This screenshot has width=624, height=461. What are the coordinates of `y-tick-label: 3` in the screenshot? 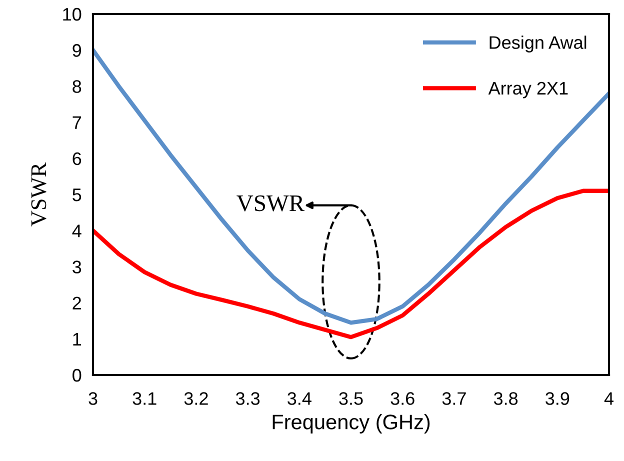 It's located at (77, 267).